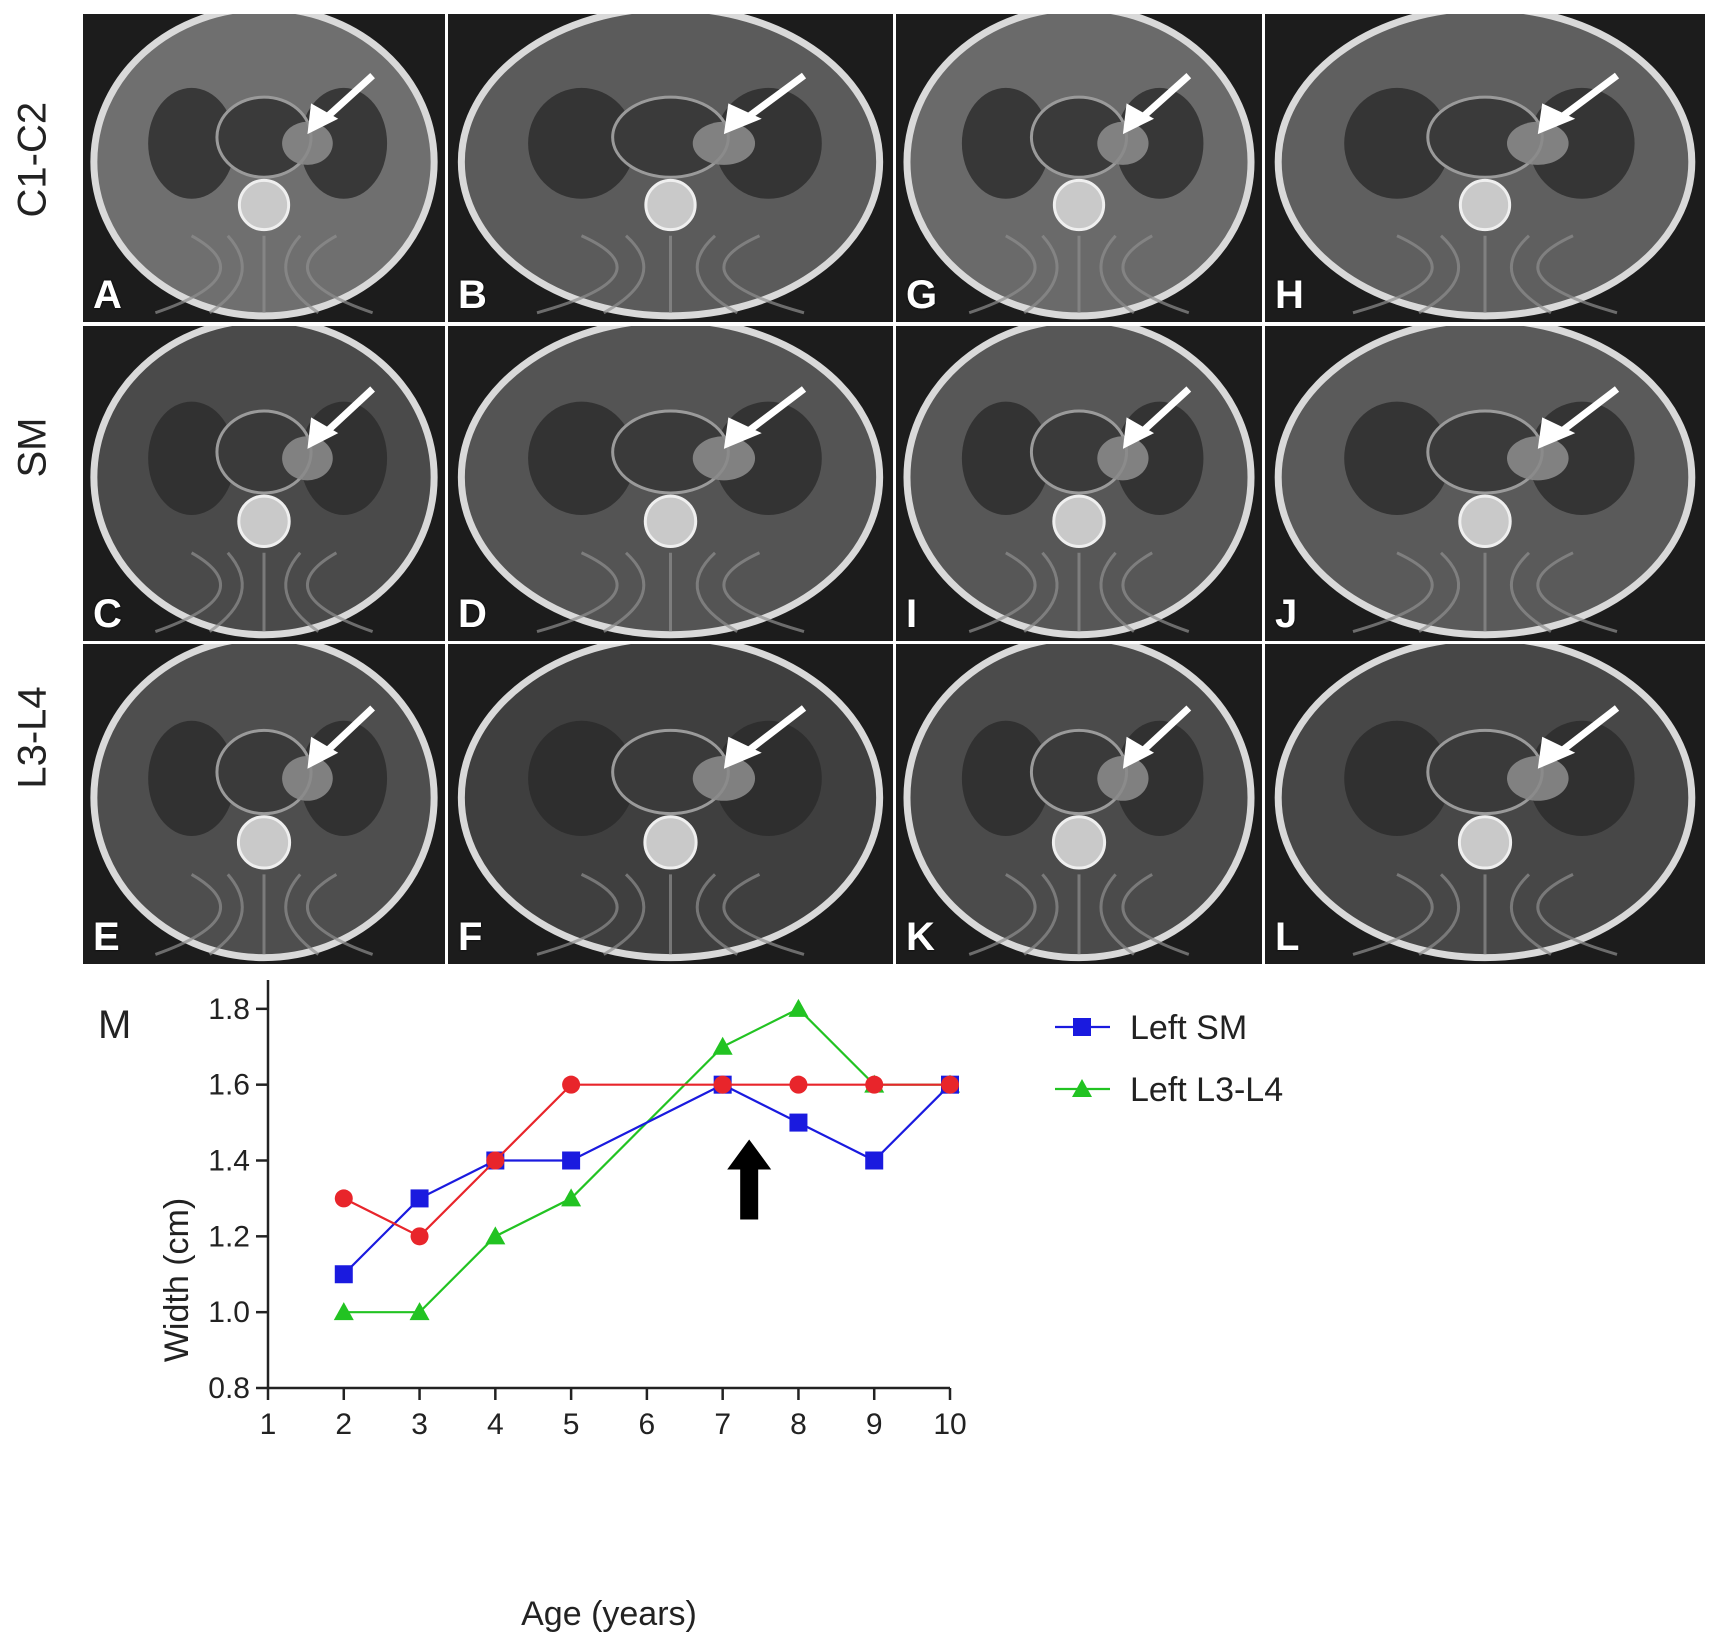 The height and width of the screenshot is (1650, 1713). I want to click on legend-label: Left C1-C2, so click(1212, 982).